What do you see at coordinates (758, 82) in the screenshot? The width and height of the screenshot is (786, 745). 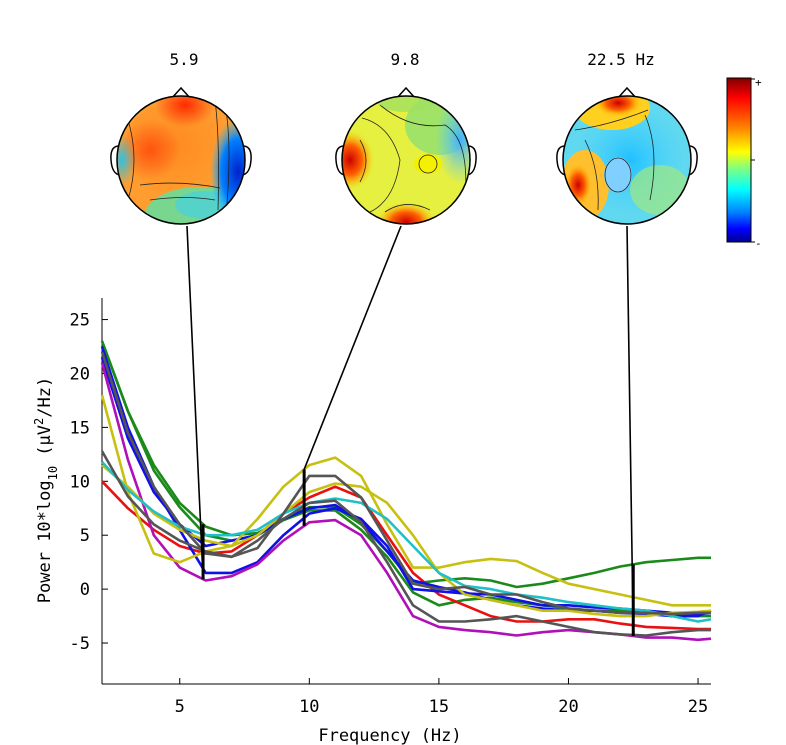 I see `colorbar-max-label: +` at bounding box center [758, 82].